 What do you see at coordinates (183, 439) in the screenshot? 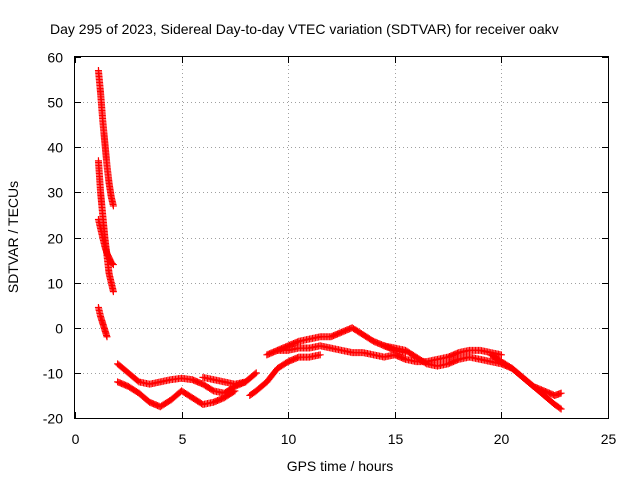
I see `x-tick-label: 5` at bounding box center [183, 439].